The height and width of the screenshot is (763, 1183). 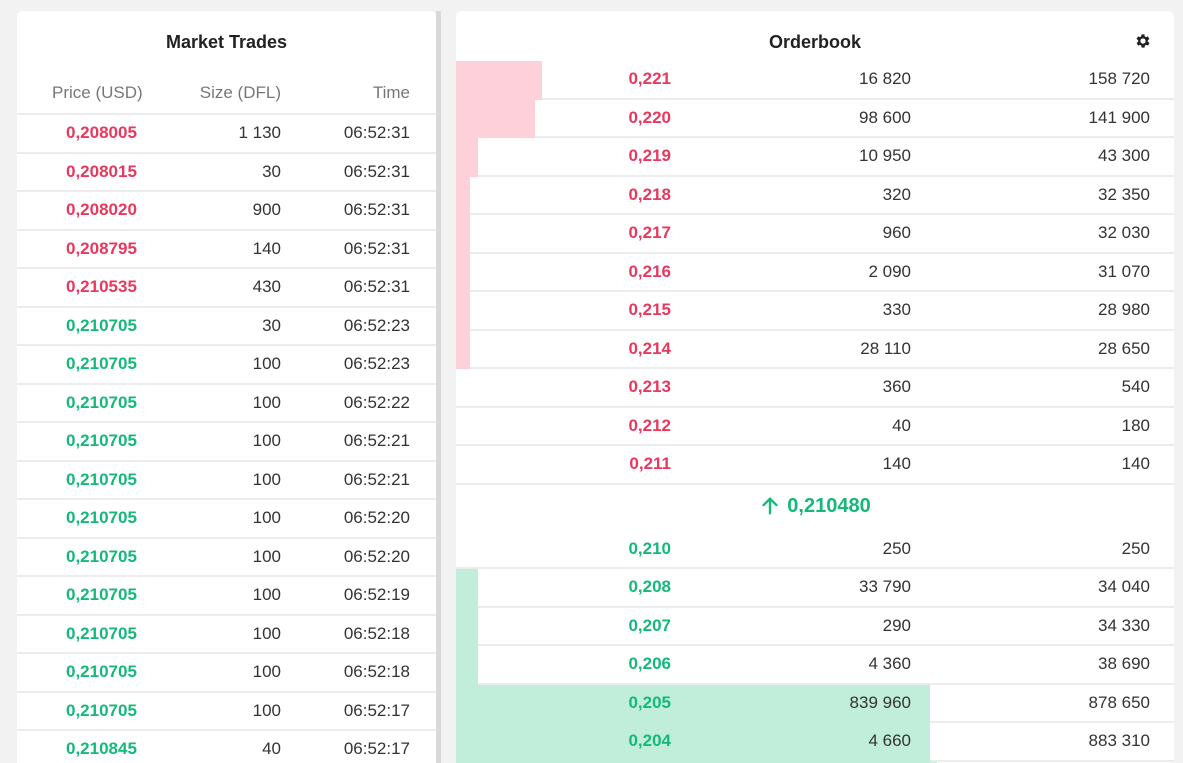 What do you see at coordinates (815, 118) in the screenshot?
I see `ask-row: 0,220 98 600 141 900` at bounding box center [815, 118].